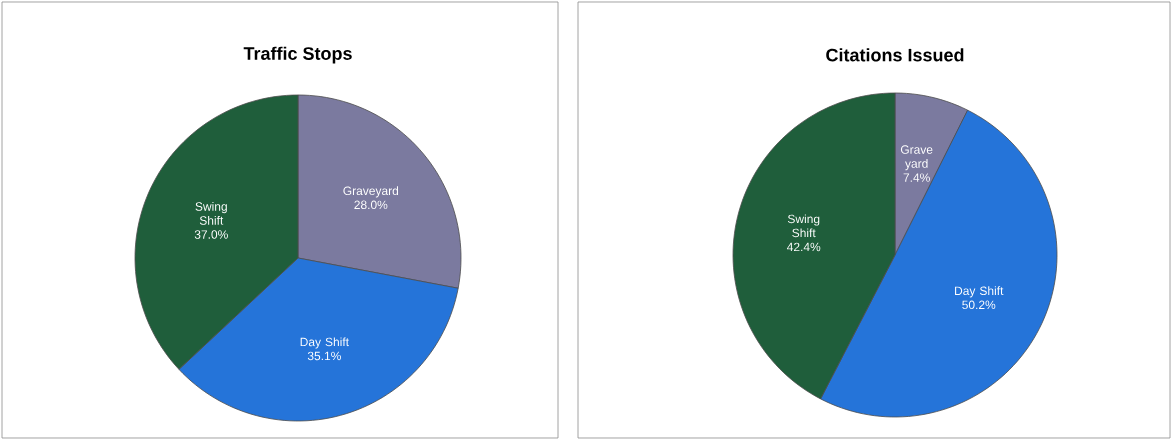  I want to click on slice-label: Grave yard, so click(916, 158).